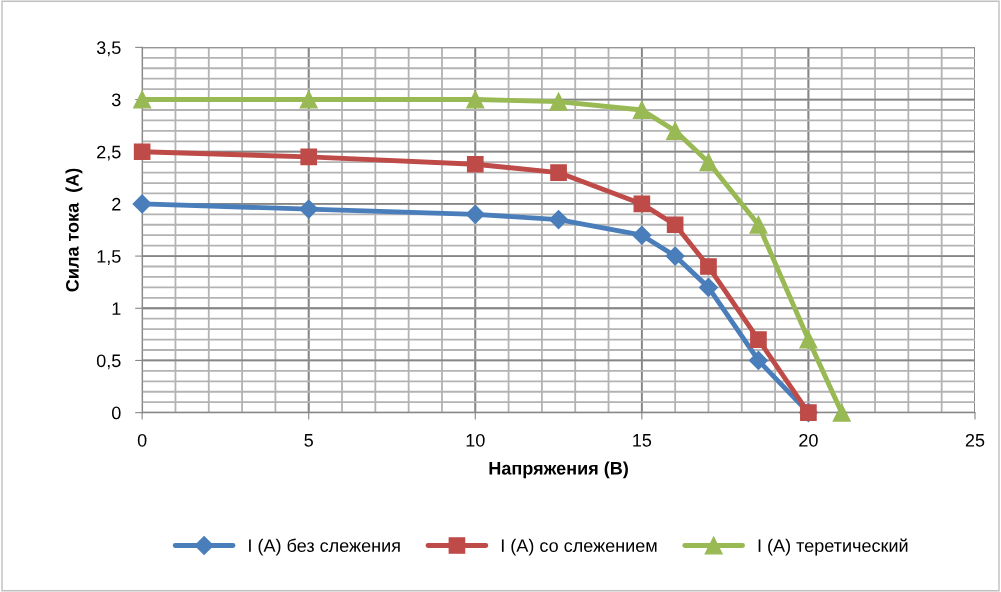 This screenshot has width=1001, height=592. Describe the element at coordinates (74, 230) in the screenshot. I see `y-axis-title: Сила тока (А)` at that location.